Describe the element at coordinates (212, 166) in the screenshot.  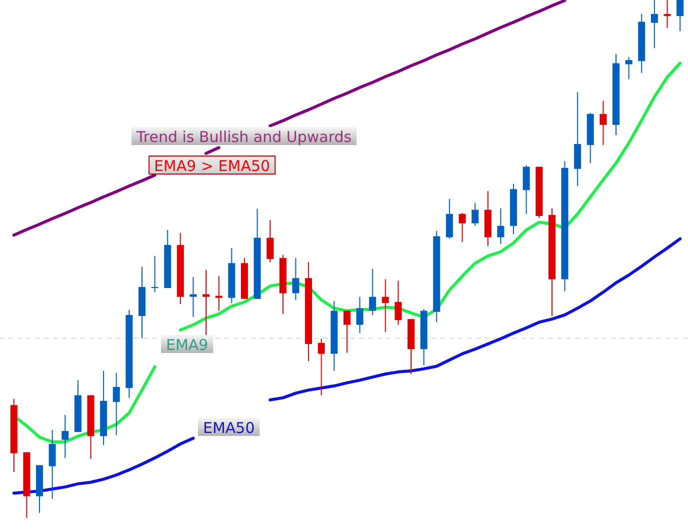
I see `annotation: EMA9 > EMA50` at that location.